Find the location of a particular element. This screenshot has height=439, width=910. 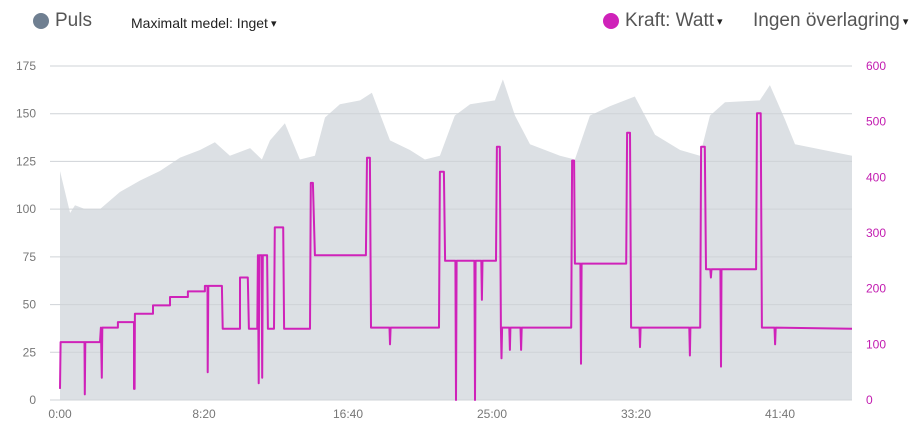

power-series-dropdown: Kraft: Watt ▾ is located at coordinates (663, 21).